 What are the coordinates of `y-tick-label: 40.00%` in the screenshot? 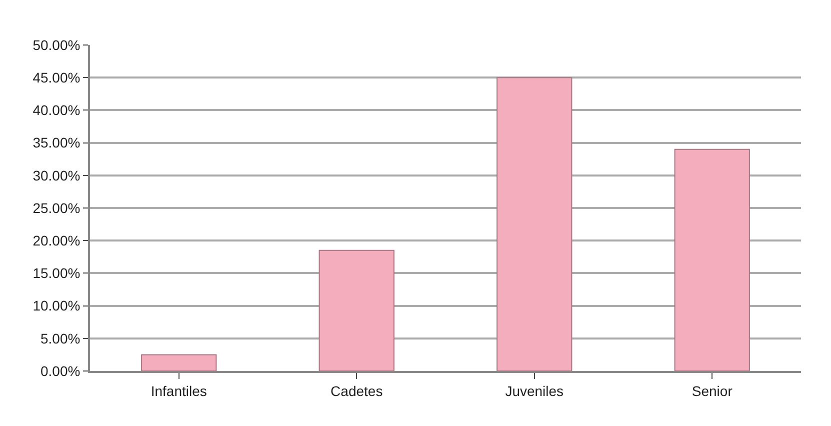 It's located at (56, 110).